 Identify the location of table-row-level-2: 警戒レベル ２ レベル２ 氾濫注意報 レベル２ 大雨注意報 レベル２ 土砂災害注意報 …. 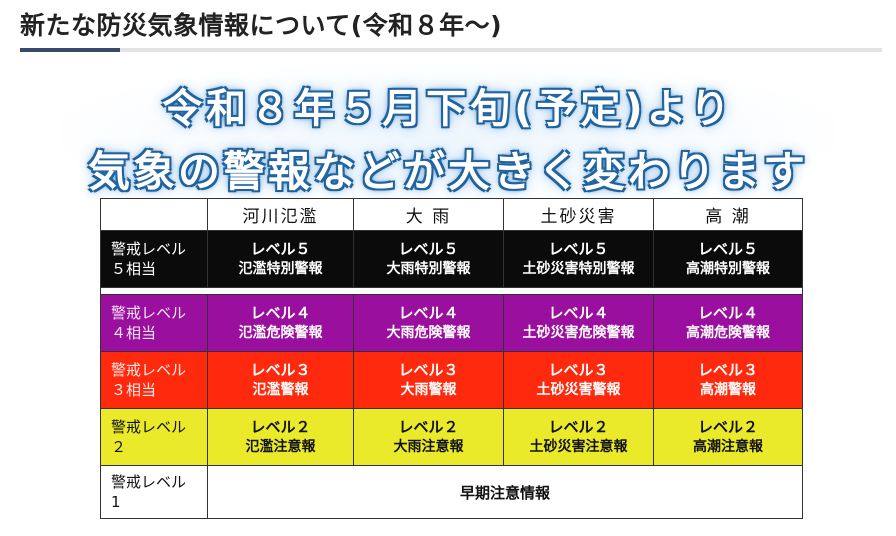
(451, 437).